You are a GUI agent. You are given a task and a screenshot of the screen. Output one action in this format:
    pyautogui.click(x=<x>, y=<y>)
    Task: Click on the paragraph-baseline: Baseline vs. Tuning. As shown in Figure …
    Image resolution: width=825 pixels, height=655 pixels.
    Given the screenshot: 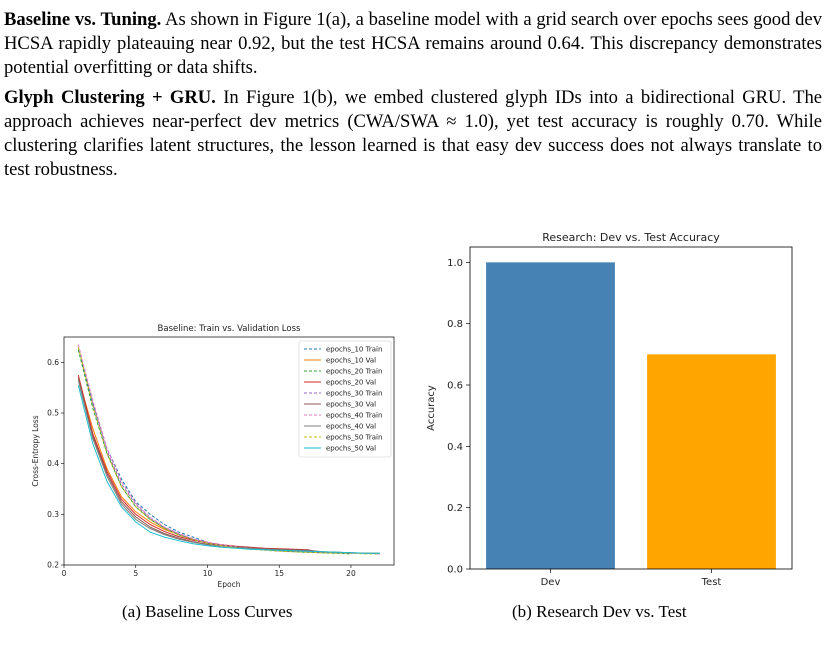 What is the action you would take?
    pyautogui.click(x=413, y=44)
    